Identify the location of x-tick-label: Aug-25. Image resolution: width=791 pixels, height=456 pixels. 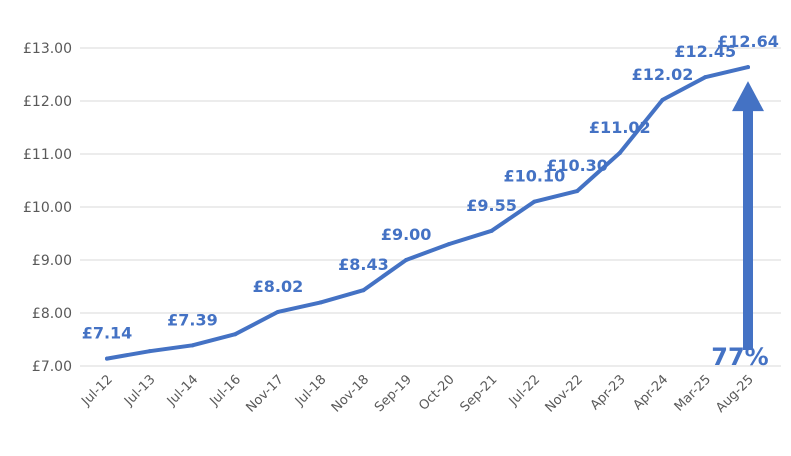
(735, 394).